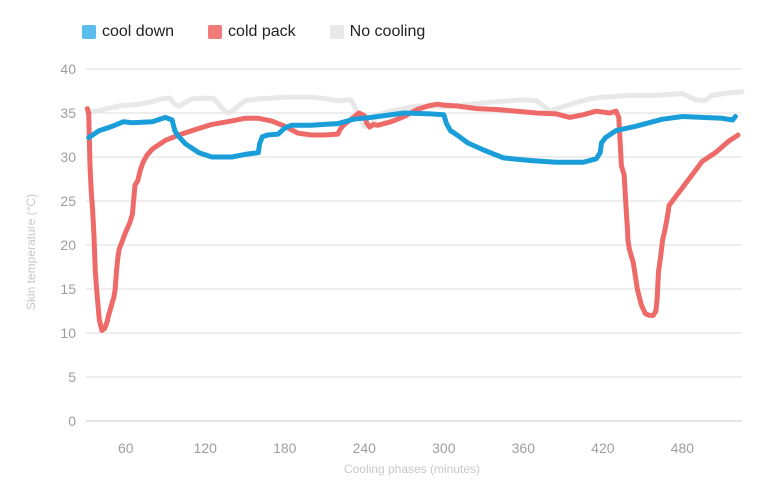  What do you see at coordinates (336, 32) in the screenshot?
I see `legend-swatch-no-cooling` at bounding box center [336, 32].